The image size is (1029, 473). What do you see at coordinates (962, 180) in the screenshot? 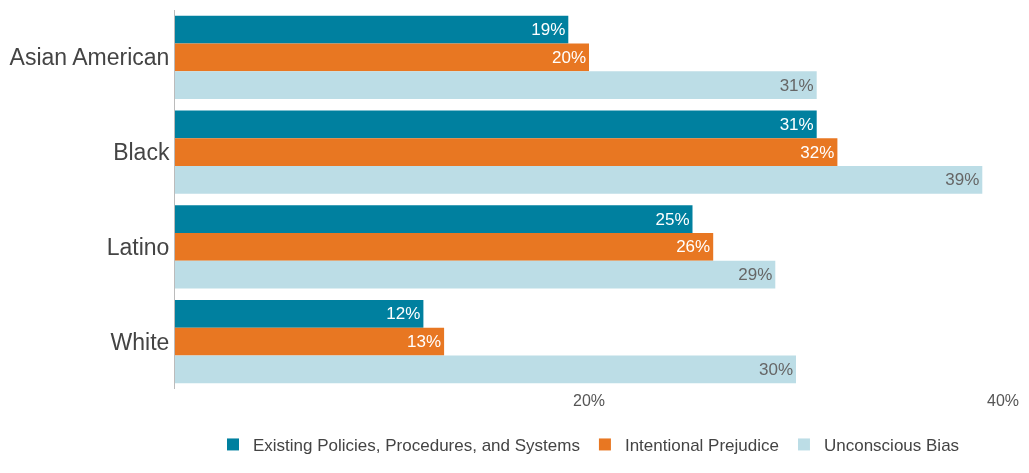
I see `data-label: 39%` at bounding box center [962, 180].